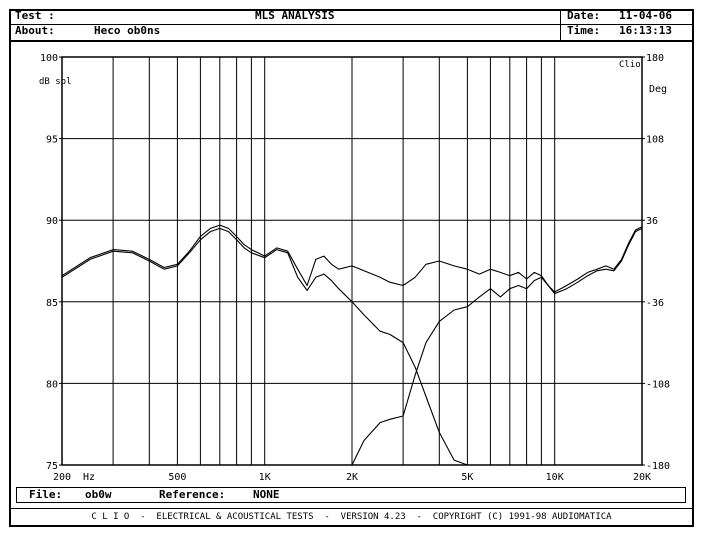  What do you see at coordinates (652, 221) in the screenshot?
I see `y2-tick-label: 36` at bounding box center [652, 221].